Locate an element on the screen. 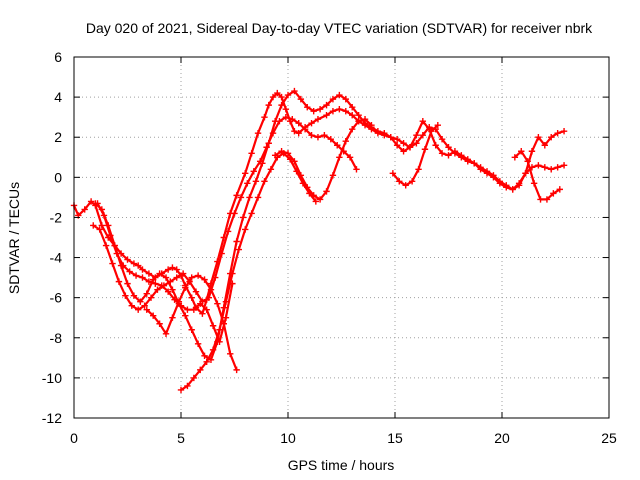 The height and width of the screenshot is (480, 640). y-tick-label: -4 is located at coordinates (56, 258).